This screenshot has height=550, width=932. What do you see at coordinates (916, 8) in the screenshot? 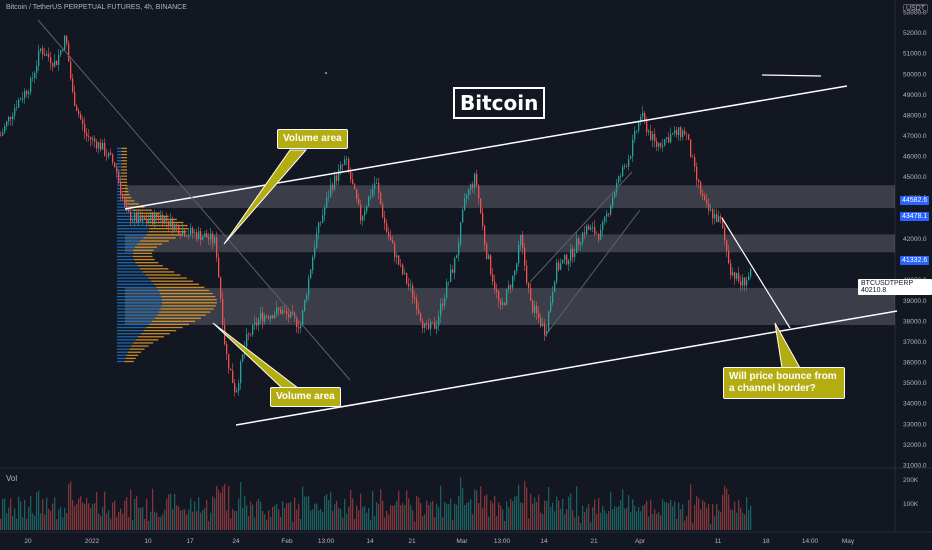
I see `currency-badge: USDT` at bounding box center [916, 8].